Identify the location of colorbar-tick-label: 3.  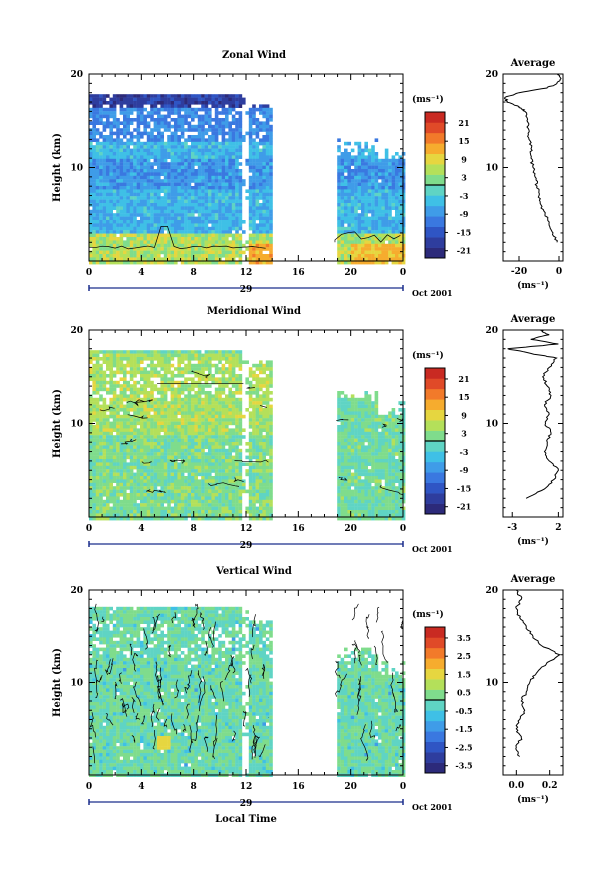
(464, 178).